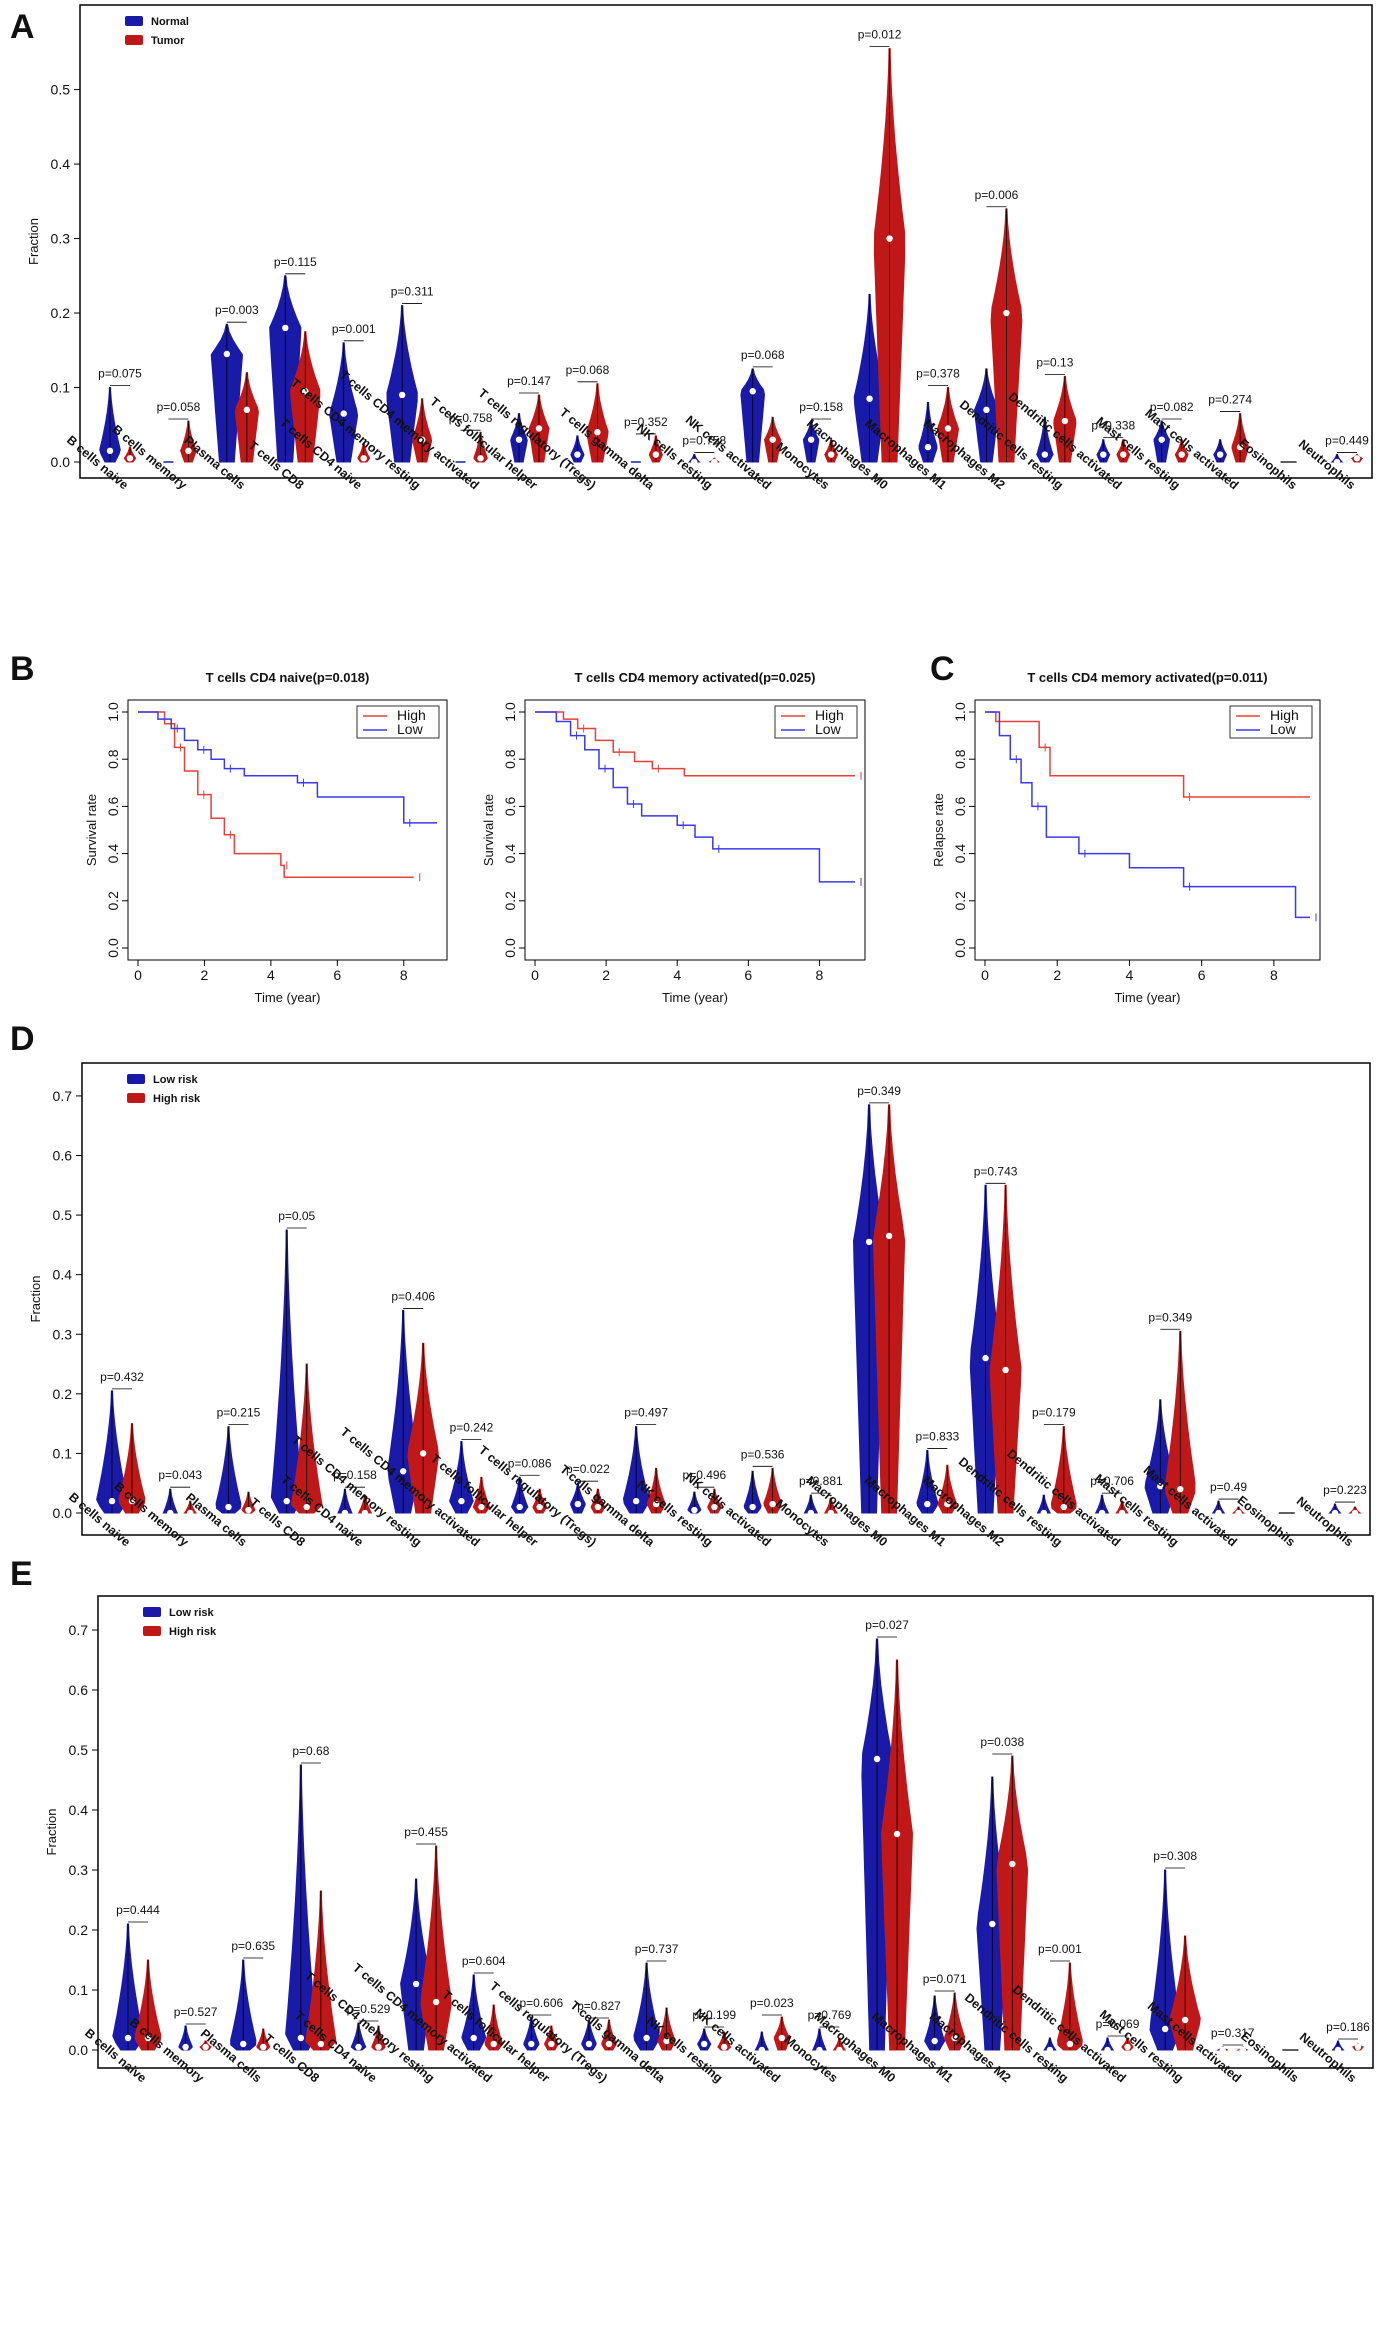 Image resolution: width=1378 pixels, height=2327 pixels. I want to click on pvalue-label: p=0.215, so click(239, 1413).